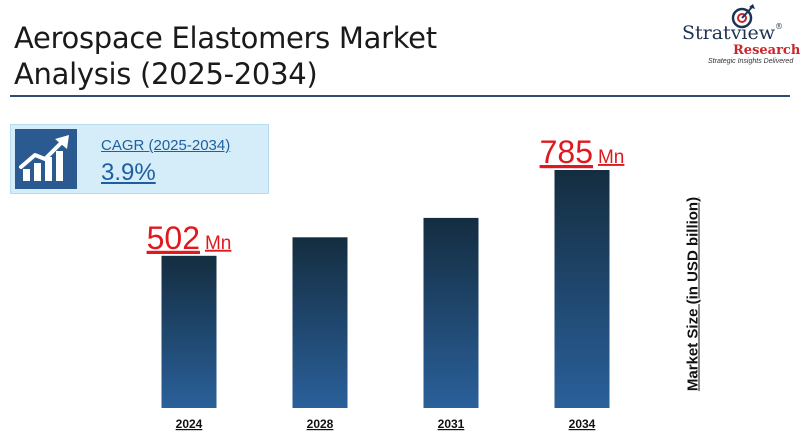 This screenshot has height=441, width=800. What do you see at coordinates (128, 172) in the screenshot?
I see `cagr-value: 3.9%` at bounding box center [128, 172].